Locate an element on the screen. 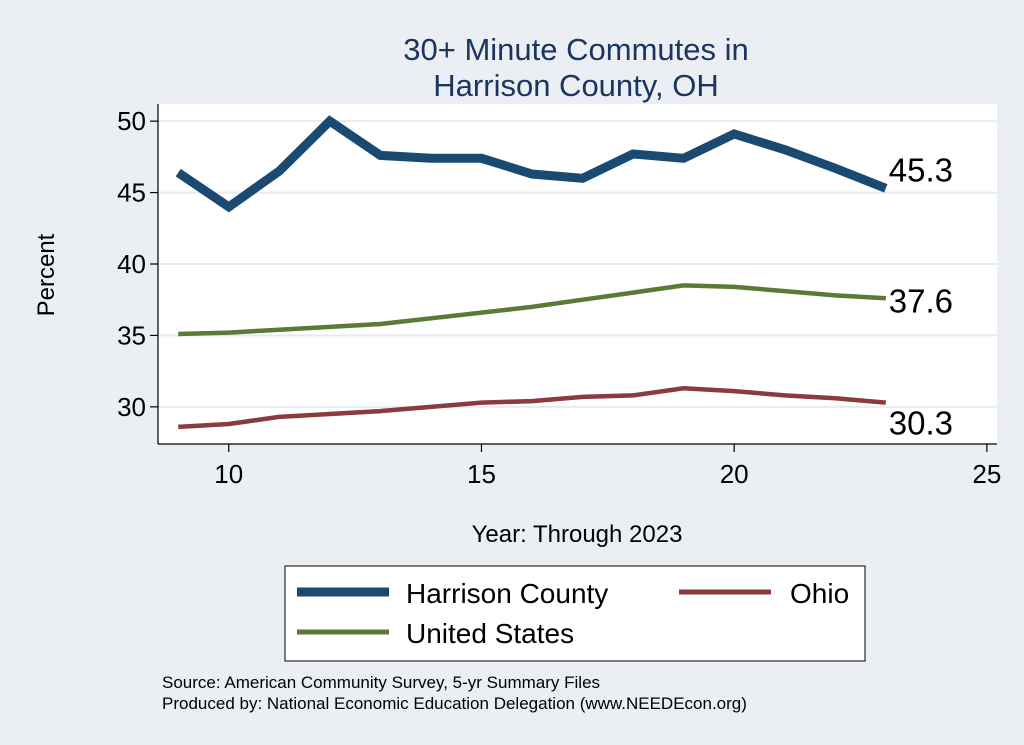 This screenshot has height=745, width=1024. y-tick-label-45: 45 is located at coordinates (131, 193).